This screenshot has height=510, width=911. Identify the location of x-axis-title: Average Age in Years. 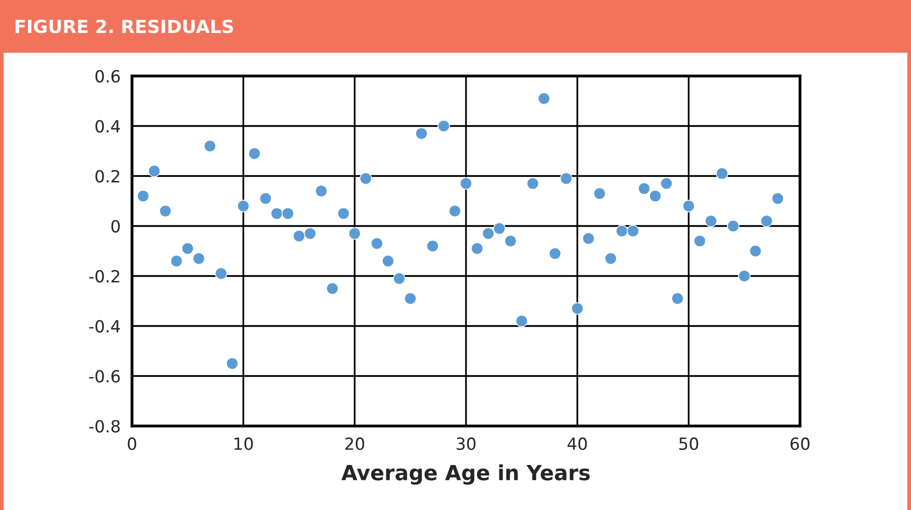
(465, 474).